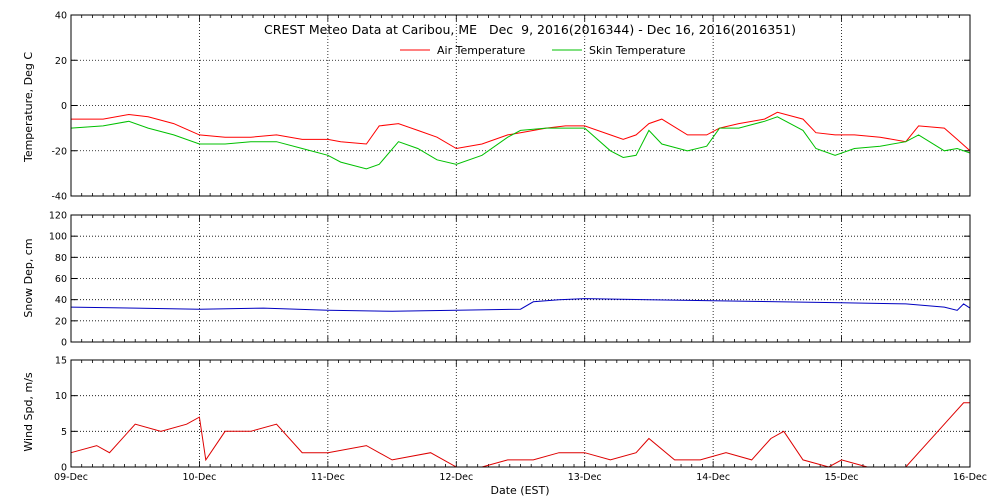  Describe the element at coordinates (28, 107) in the screenshot. I see `temperature-axis-title: Temperature, Deg C` at that location.